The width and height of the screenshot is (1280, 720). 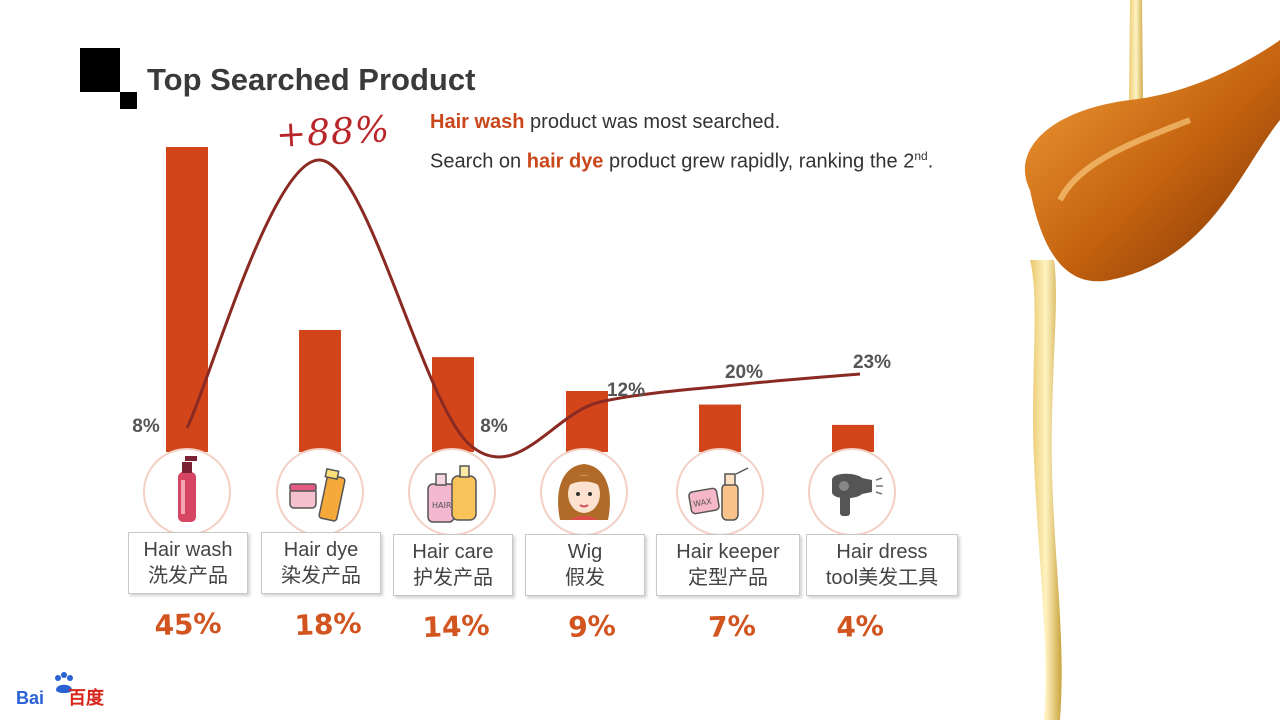 I want to click on category-label-en: Hair dress, so click(x=882, y=552).